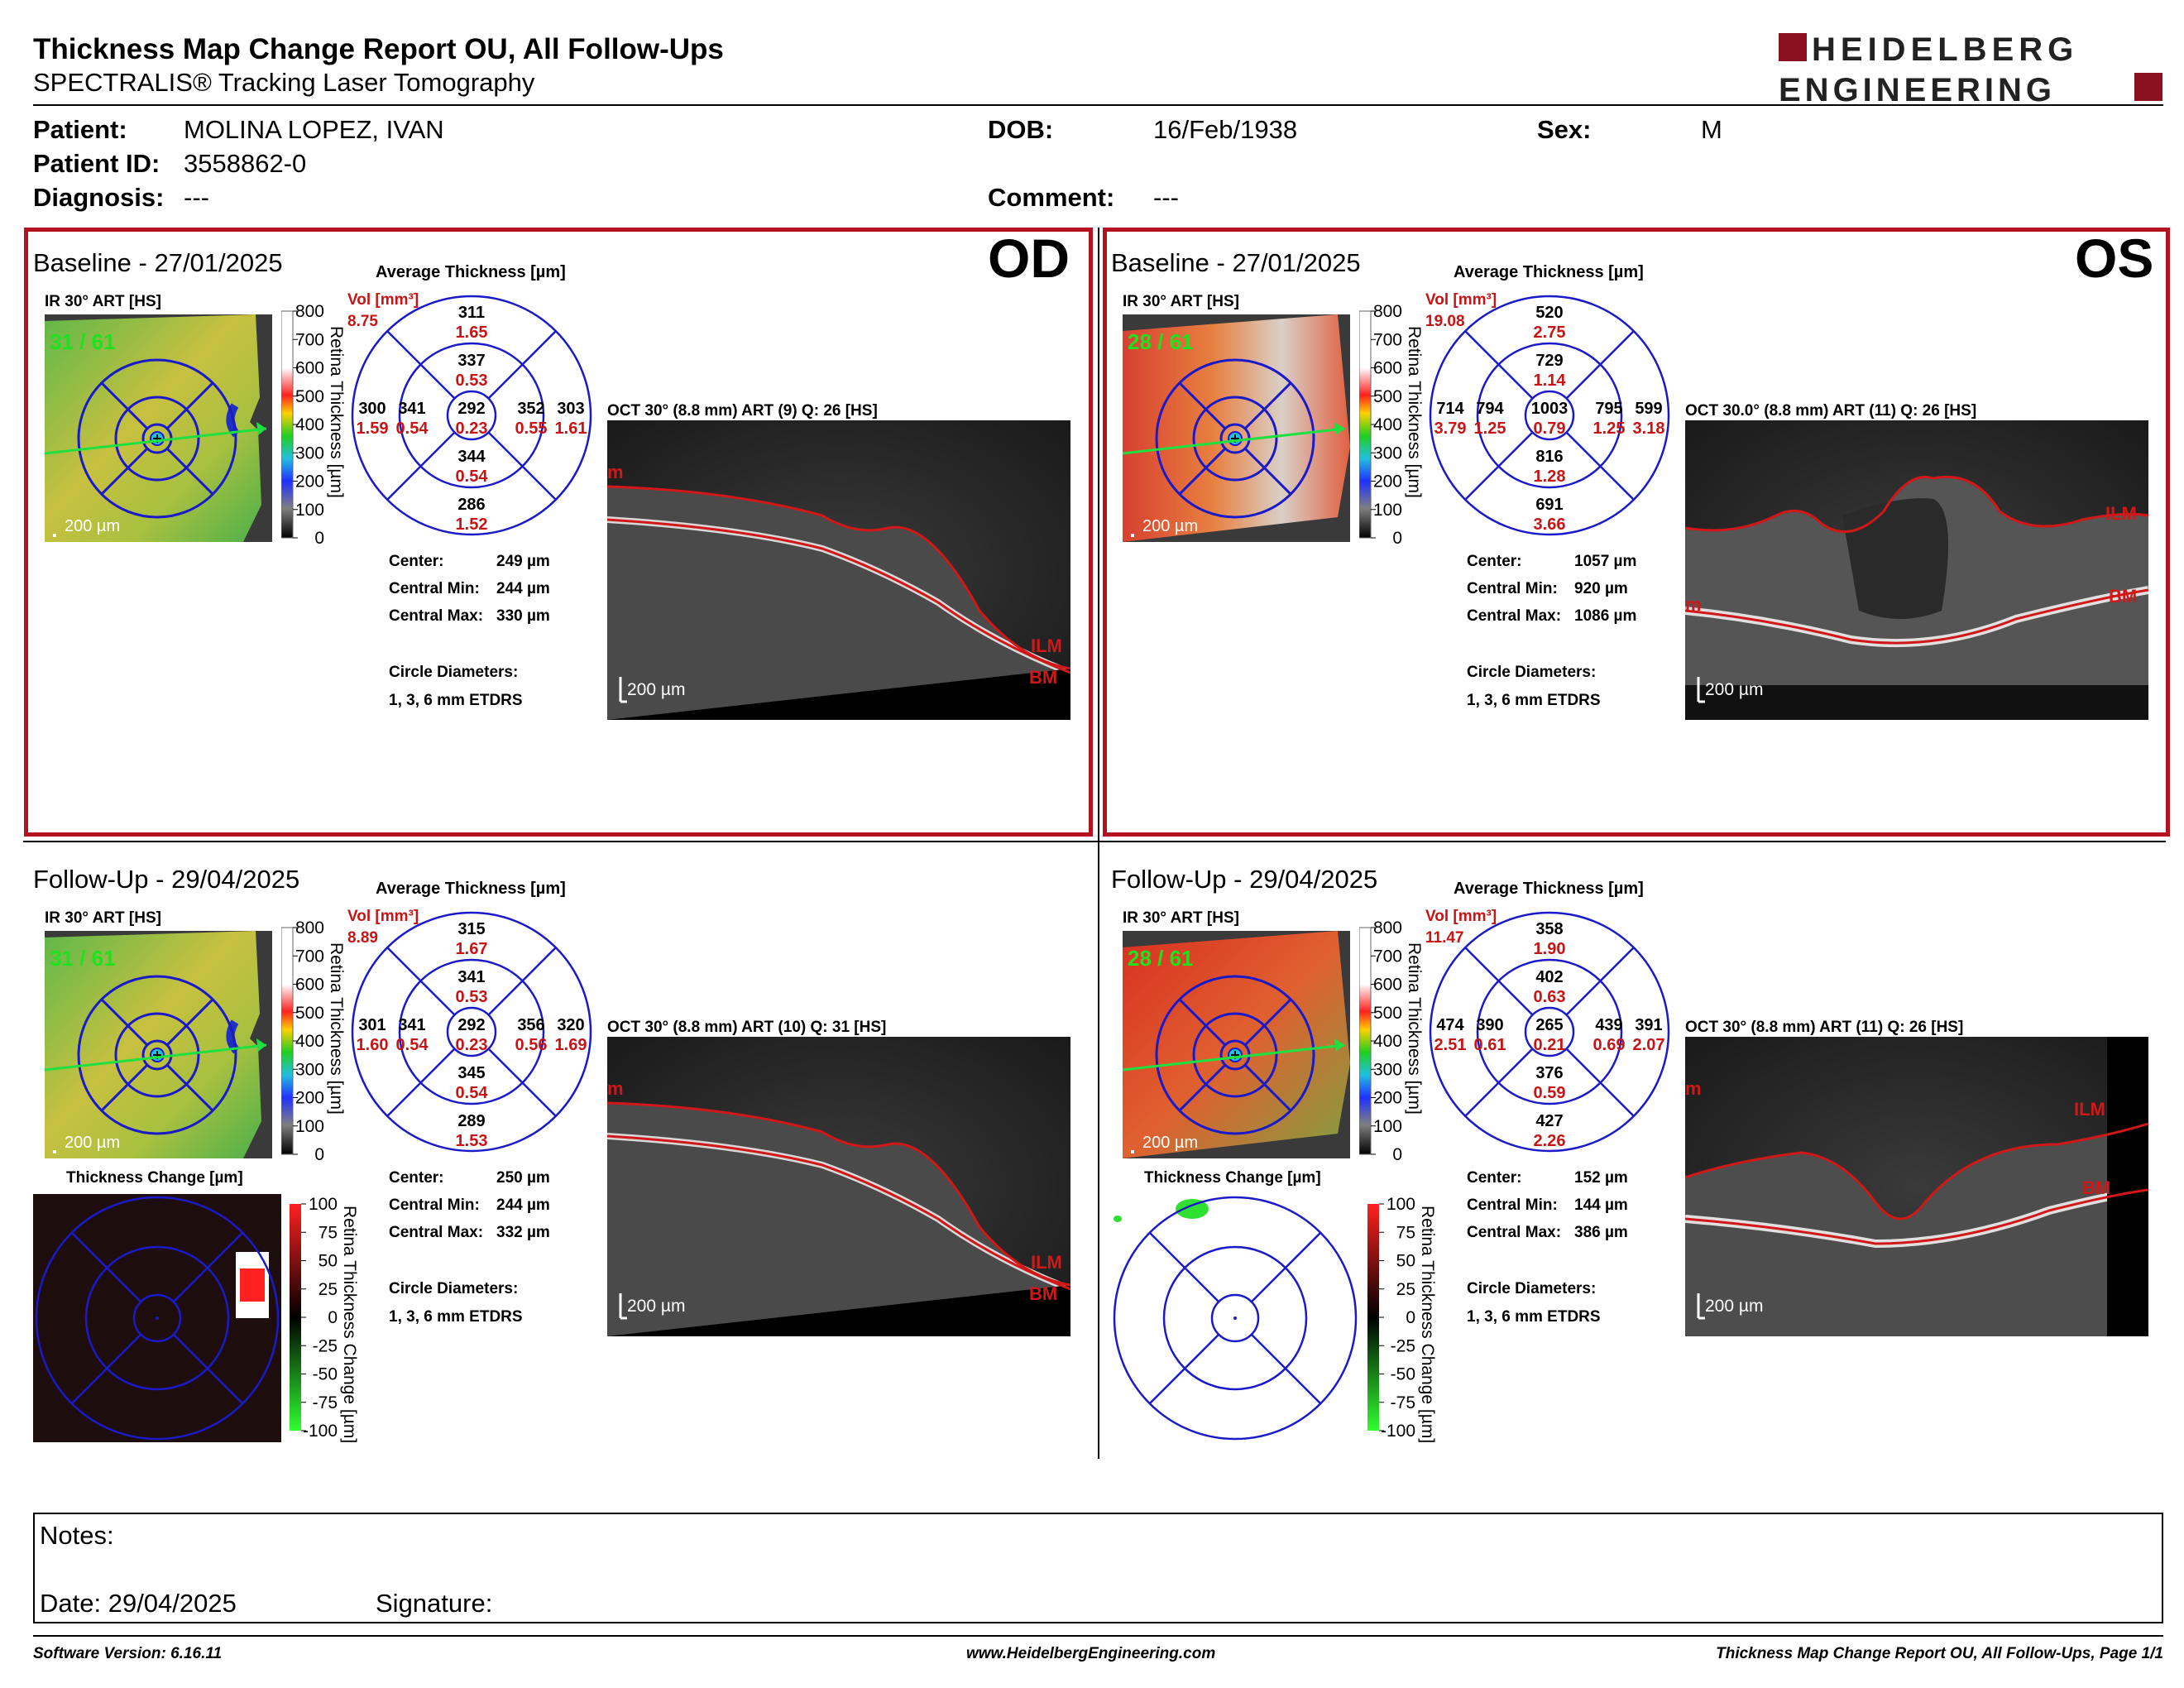  Describe the element at coordinates (1244, 879) in the screenshot. I see `panel-title: Follow-Up - 29/04/2025` at that location.